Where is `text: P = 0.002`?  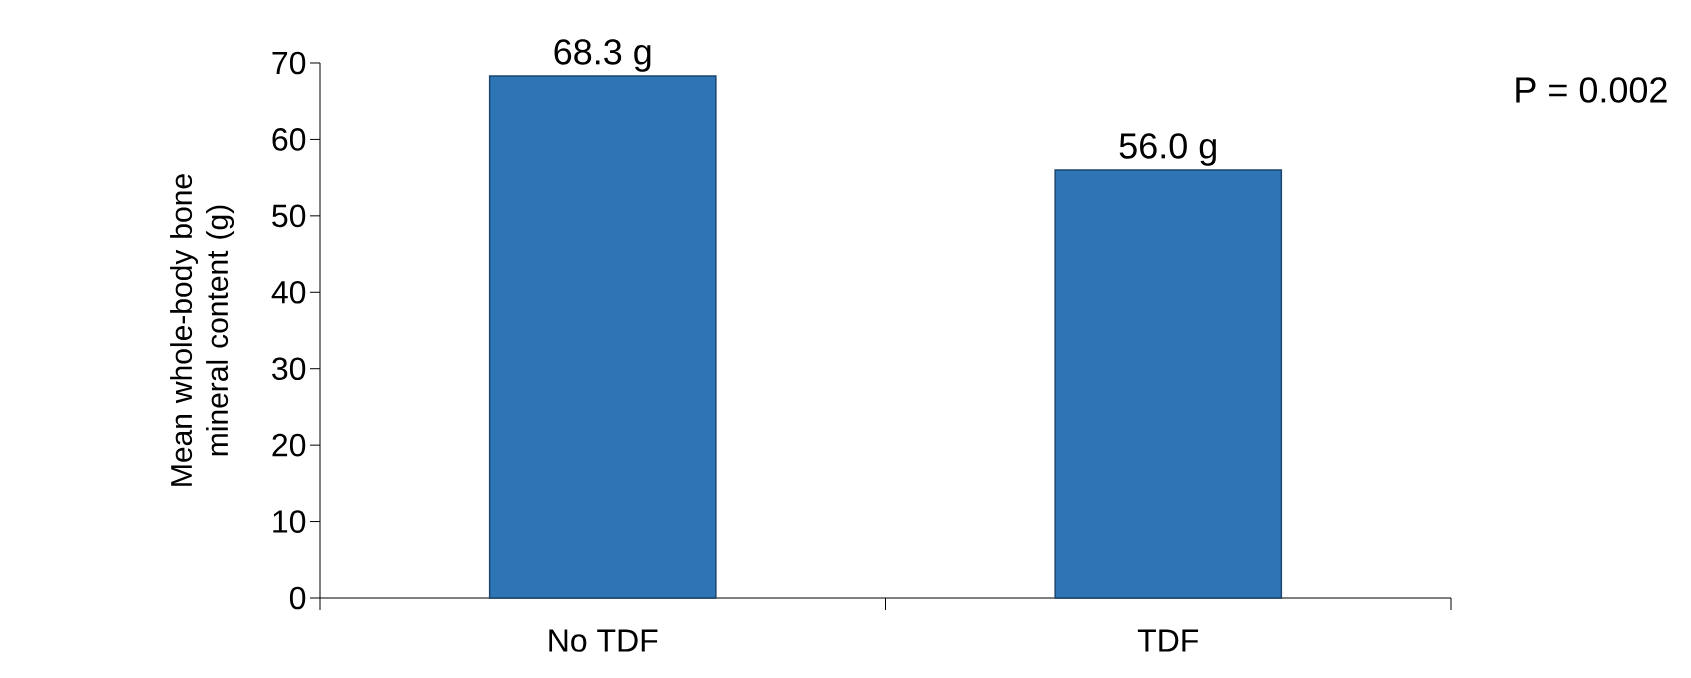 text: P = 0.002 is located at coordinates (1591, 90).